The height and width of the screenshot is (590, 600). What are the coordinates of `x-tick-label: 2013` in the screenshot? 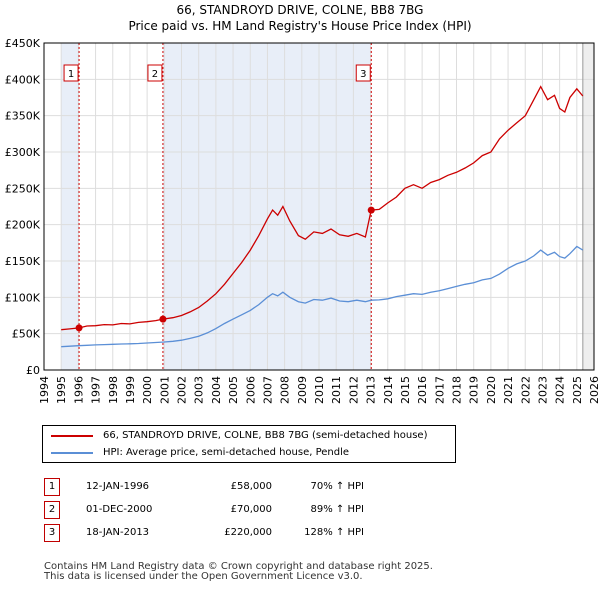 It's located at (371, 390).